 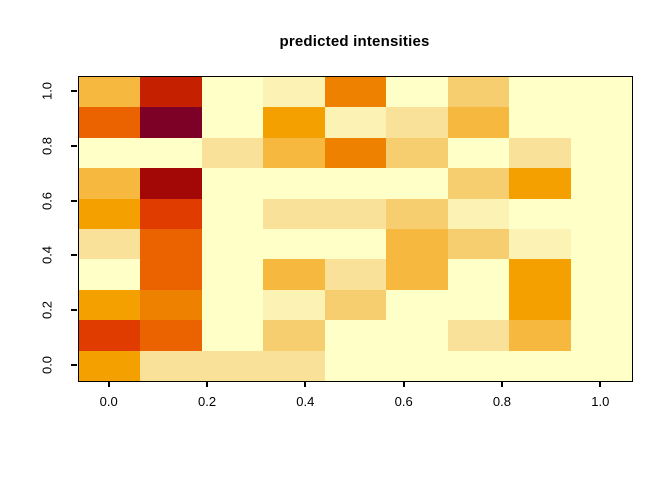 What do you see at coordinates (47, 145) in the screenshot?
I see `y-axis-tick-label: 0.8` at bounding box center [47, 145].